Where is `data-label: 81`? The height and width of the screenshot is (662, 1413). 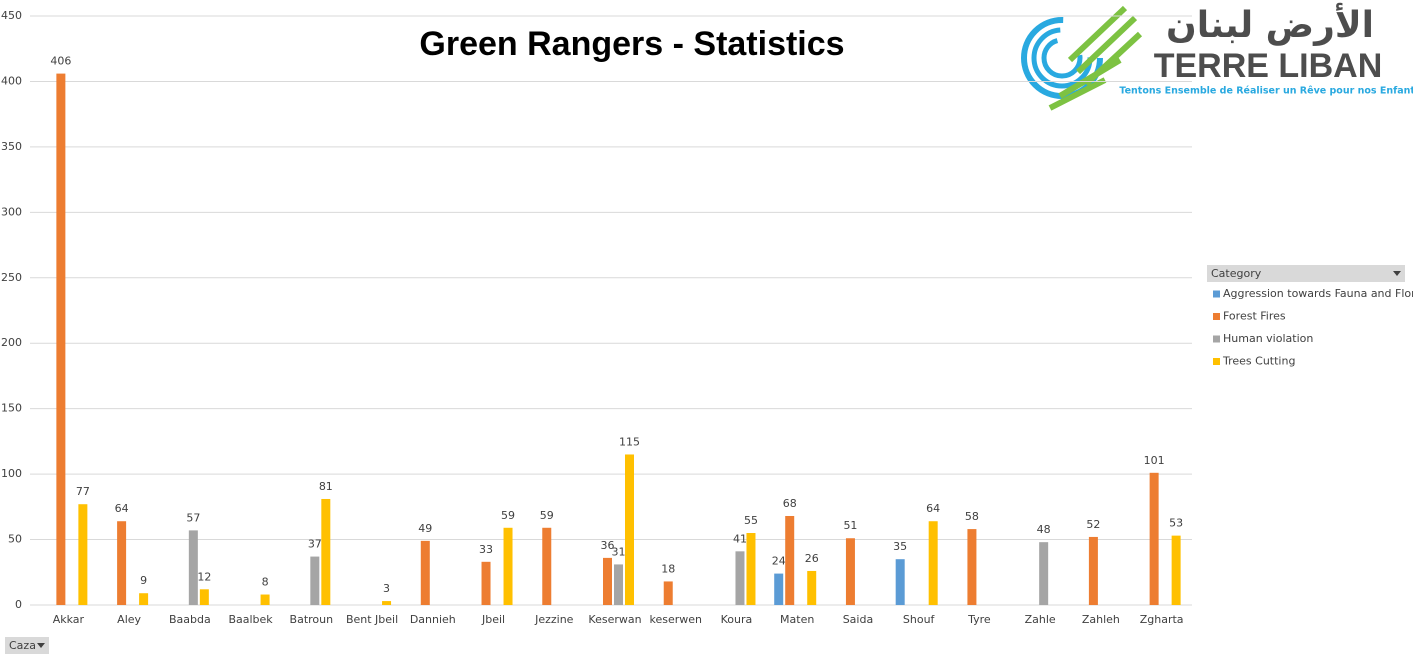
data-label: 81 is located at coordinates (326, 486).